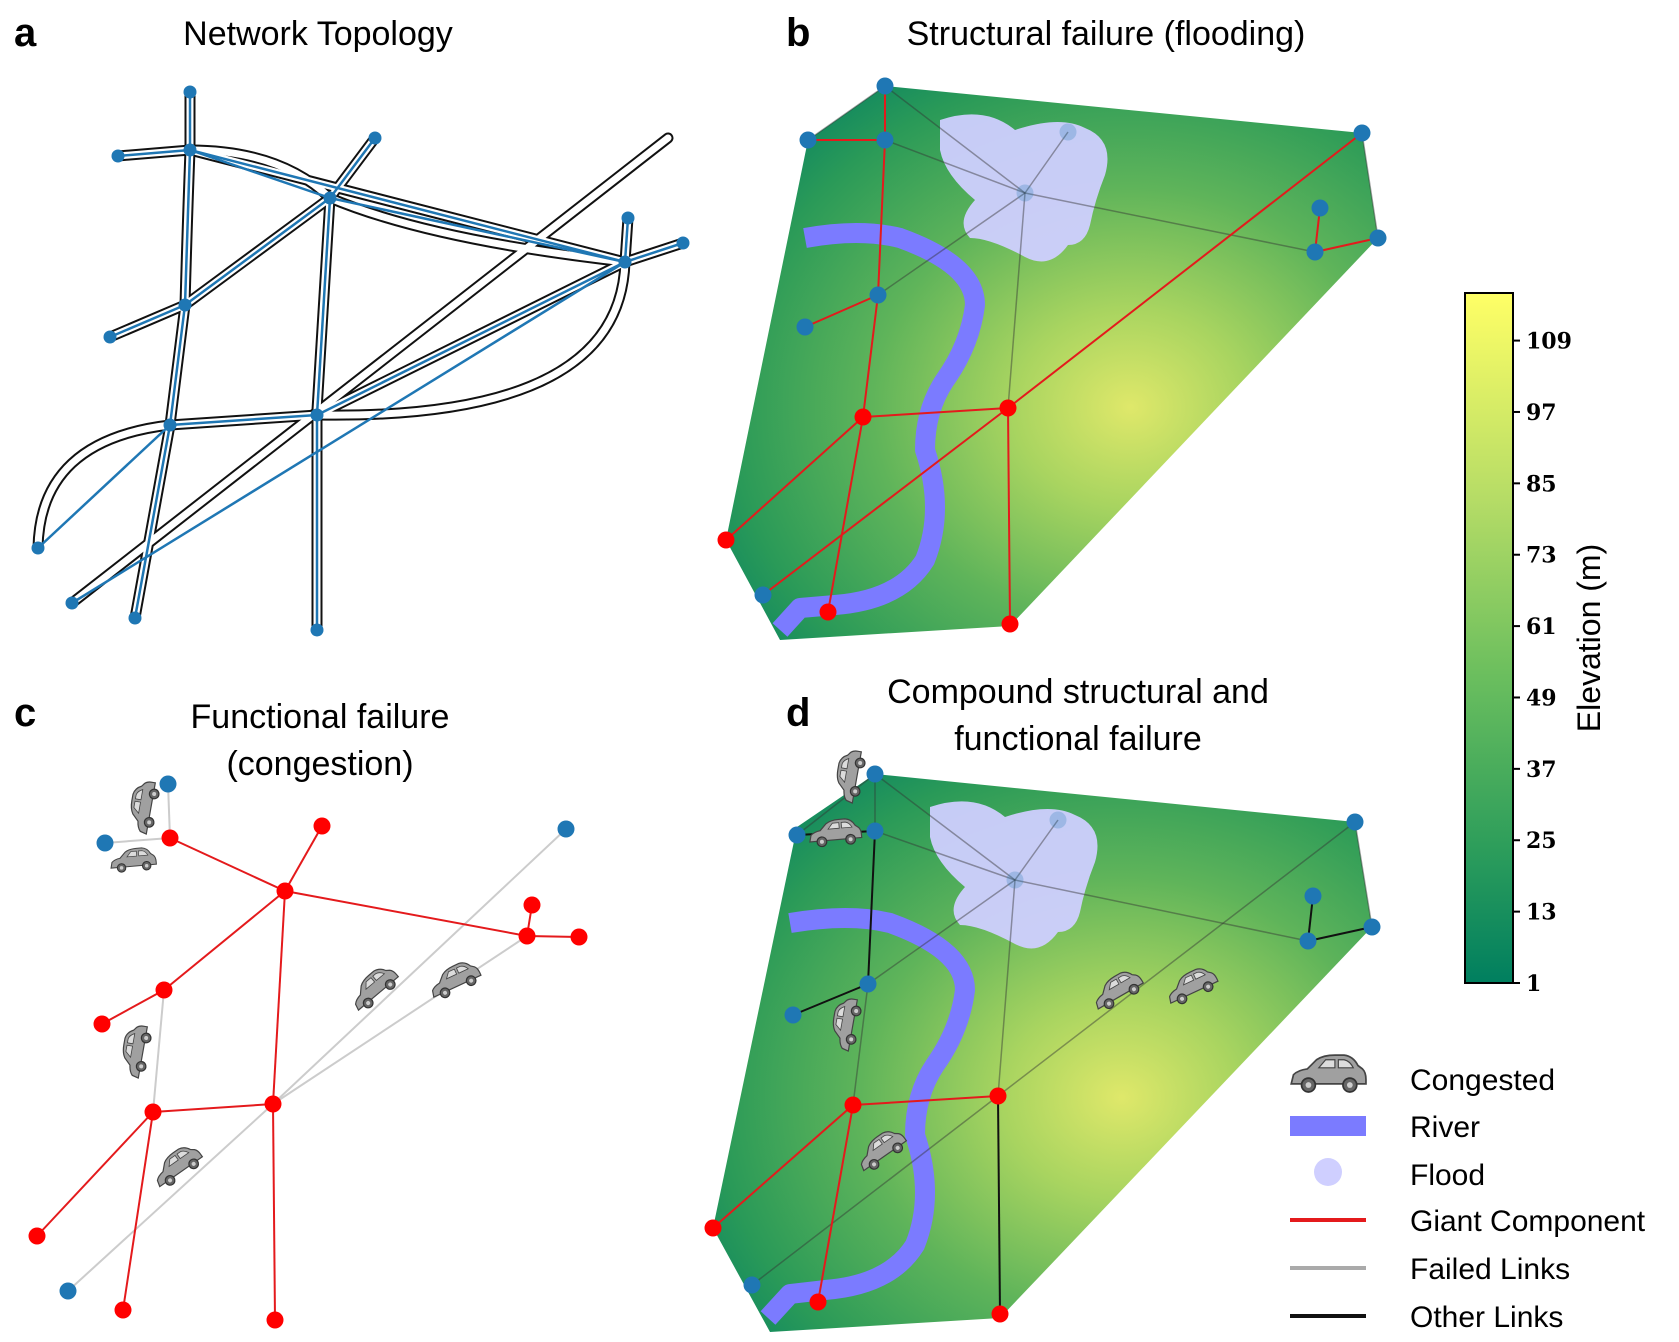 This screenshot has width=1679, height=1342. I want to click on legend-item-flood: Flood, so click(1399, 1175).